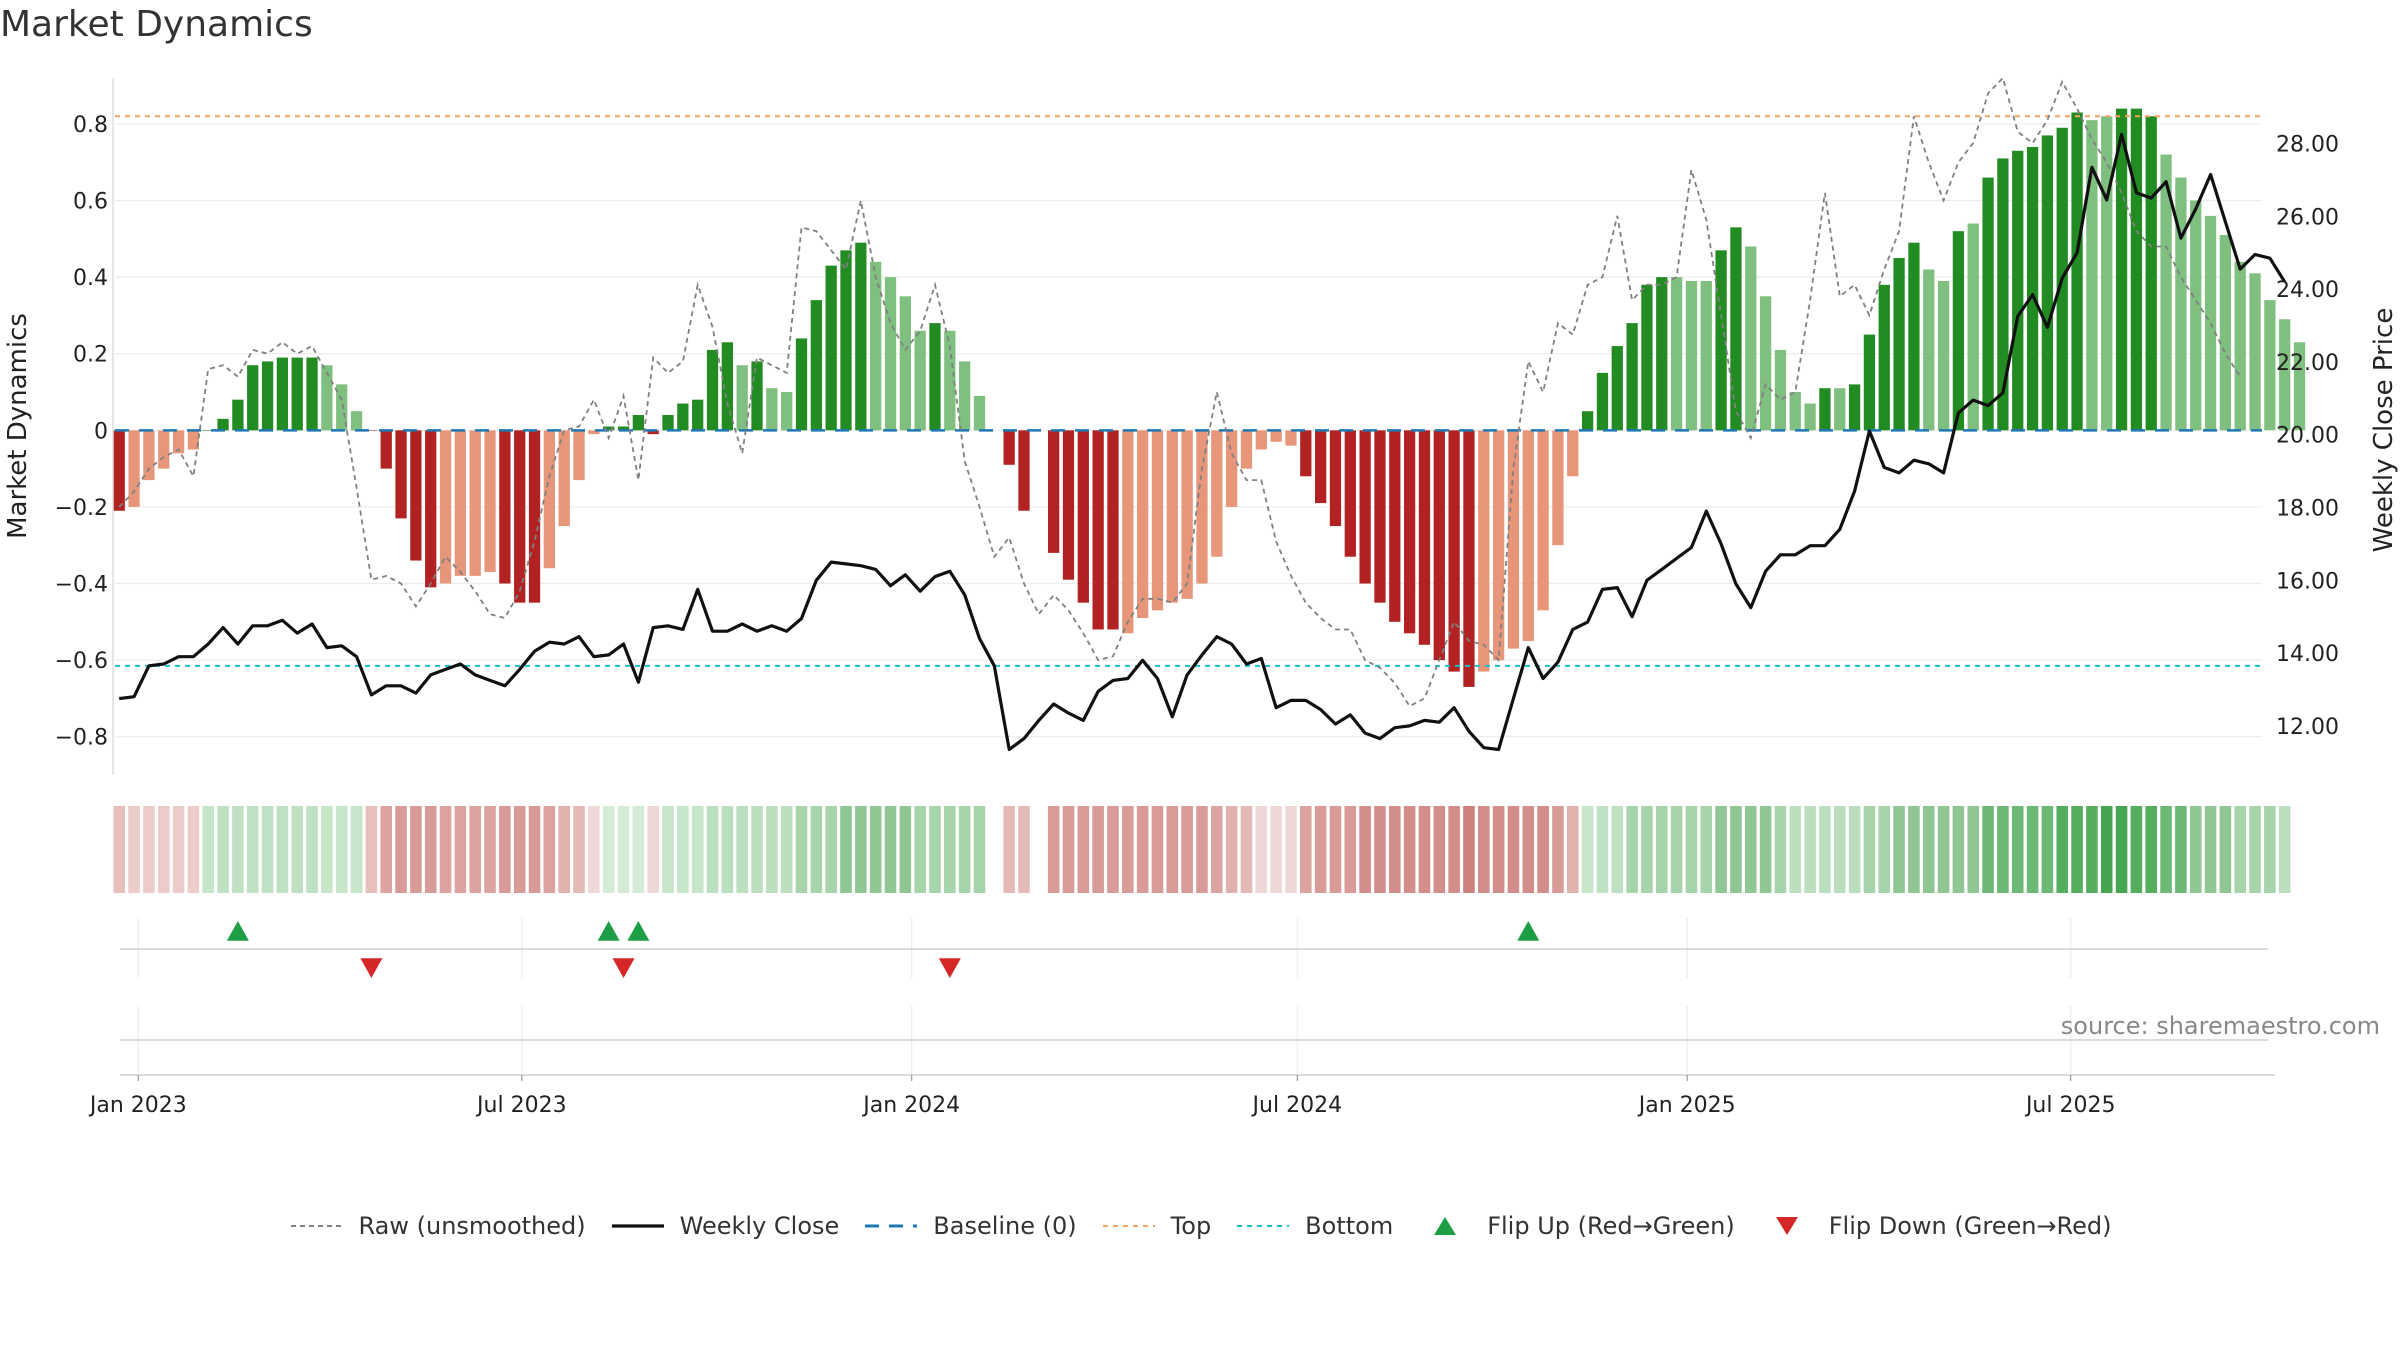 The width and height of the screenshot is (2400, 1350). I want to click on chart-title: Market Dynamics, so click(156, 24).